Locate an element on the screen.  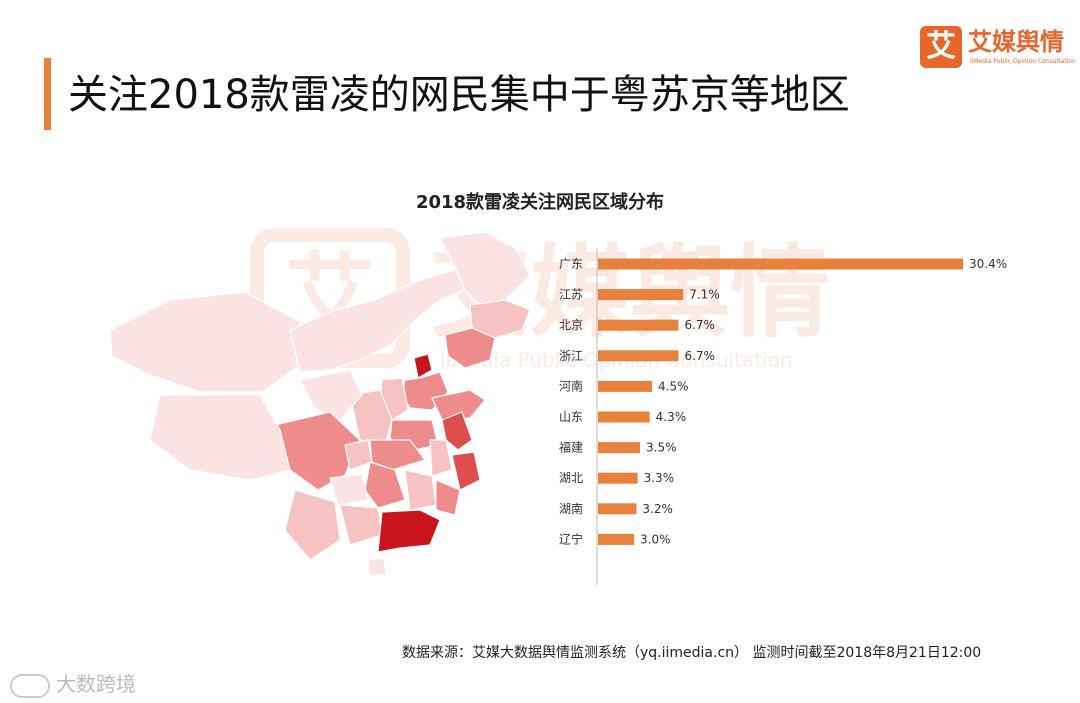
region-guangdong is located at coordinates (409, 531).